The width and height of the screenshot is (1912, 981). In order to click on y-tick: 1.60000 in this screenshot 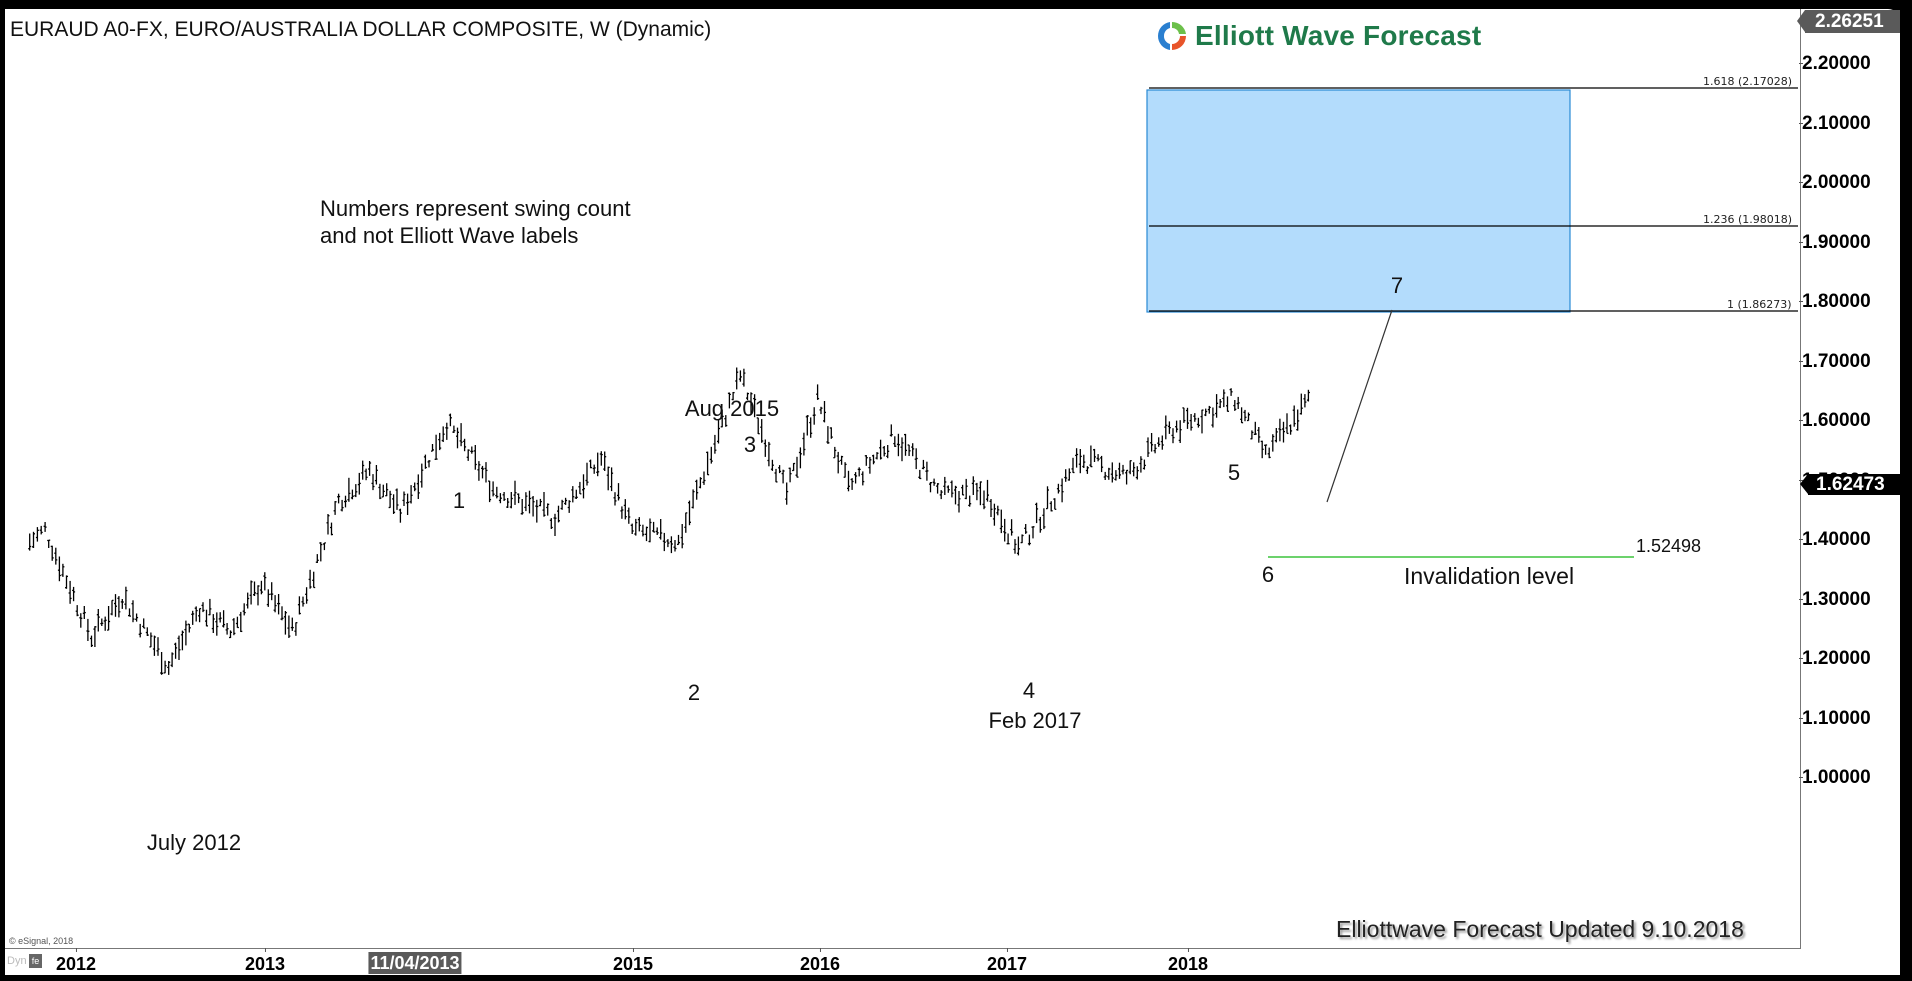, I will do `click(1835, 420)`.